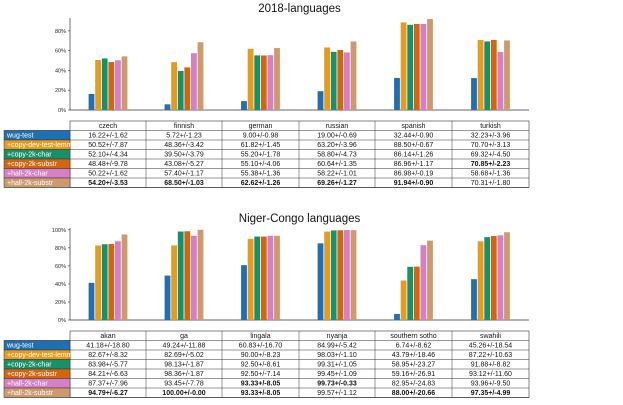 The image size is (623, 405). Describe the element at coordinates (430, 65) in the screenshot. I see `bar-hall-2k-substr-spanish` at that location.